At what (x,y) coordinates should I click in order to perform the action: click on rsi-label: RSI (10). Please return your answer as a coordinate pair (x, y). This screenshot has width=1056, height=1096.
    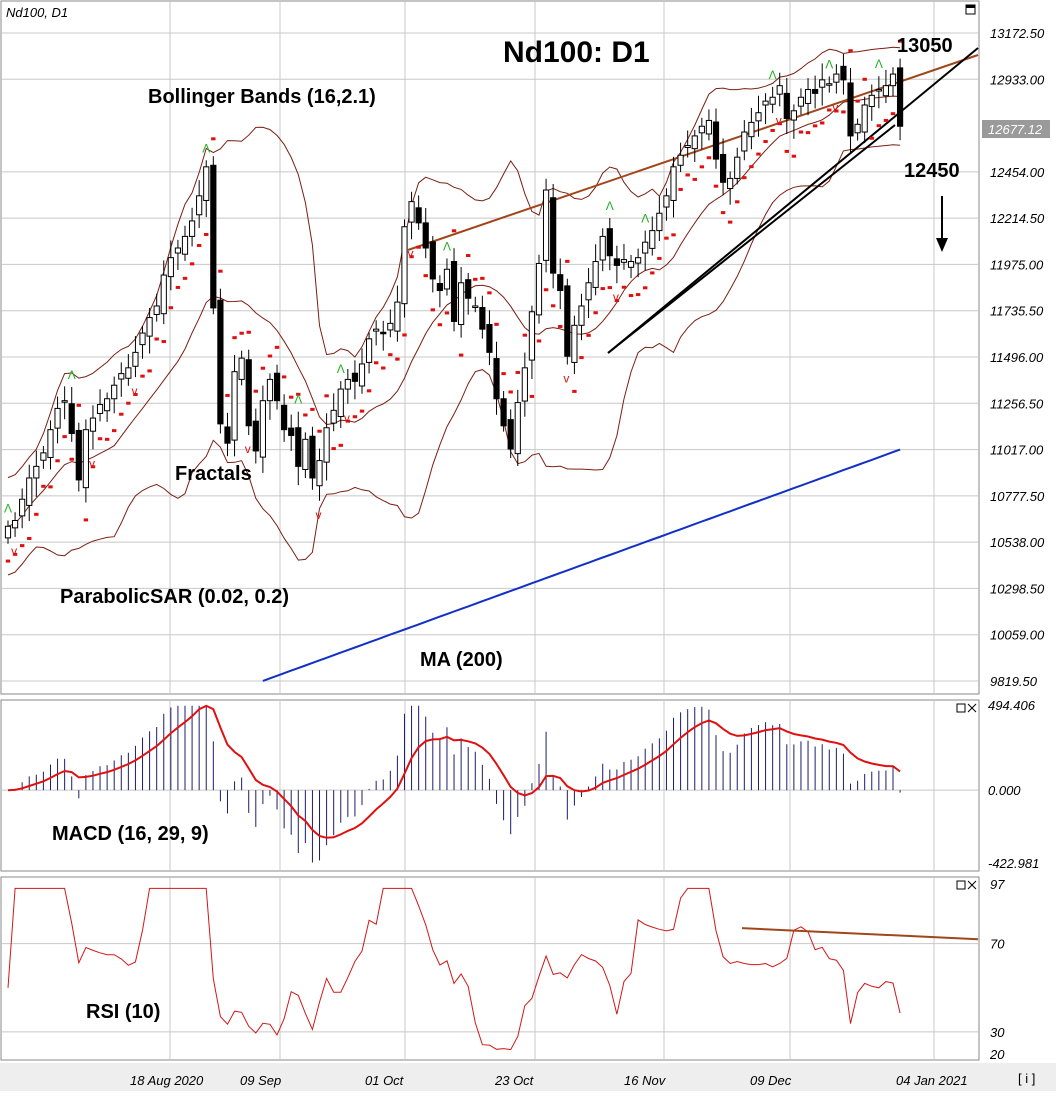
    Looking at the image, I should click on (123, 1012).